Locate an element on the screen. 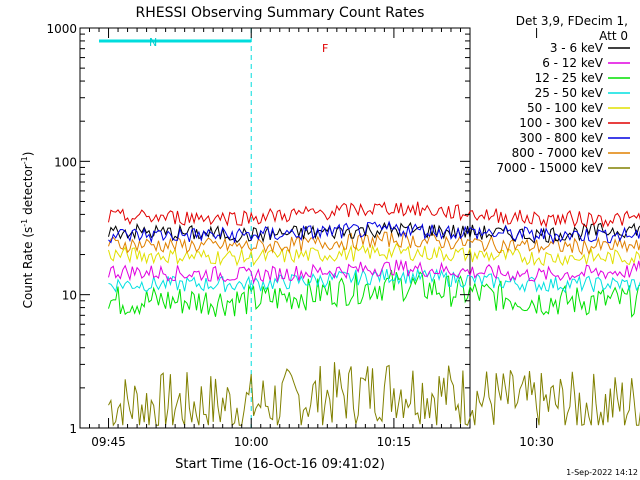  legend-entry-label: 25 - 50 keV is located at coordinates (569, 93).